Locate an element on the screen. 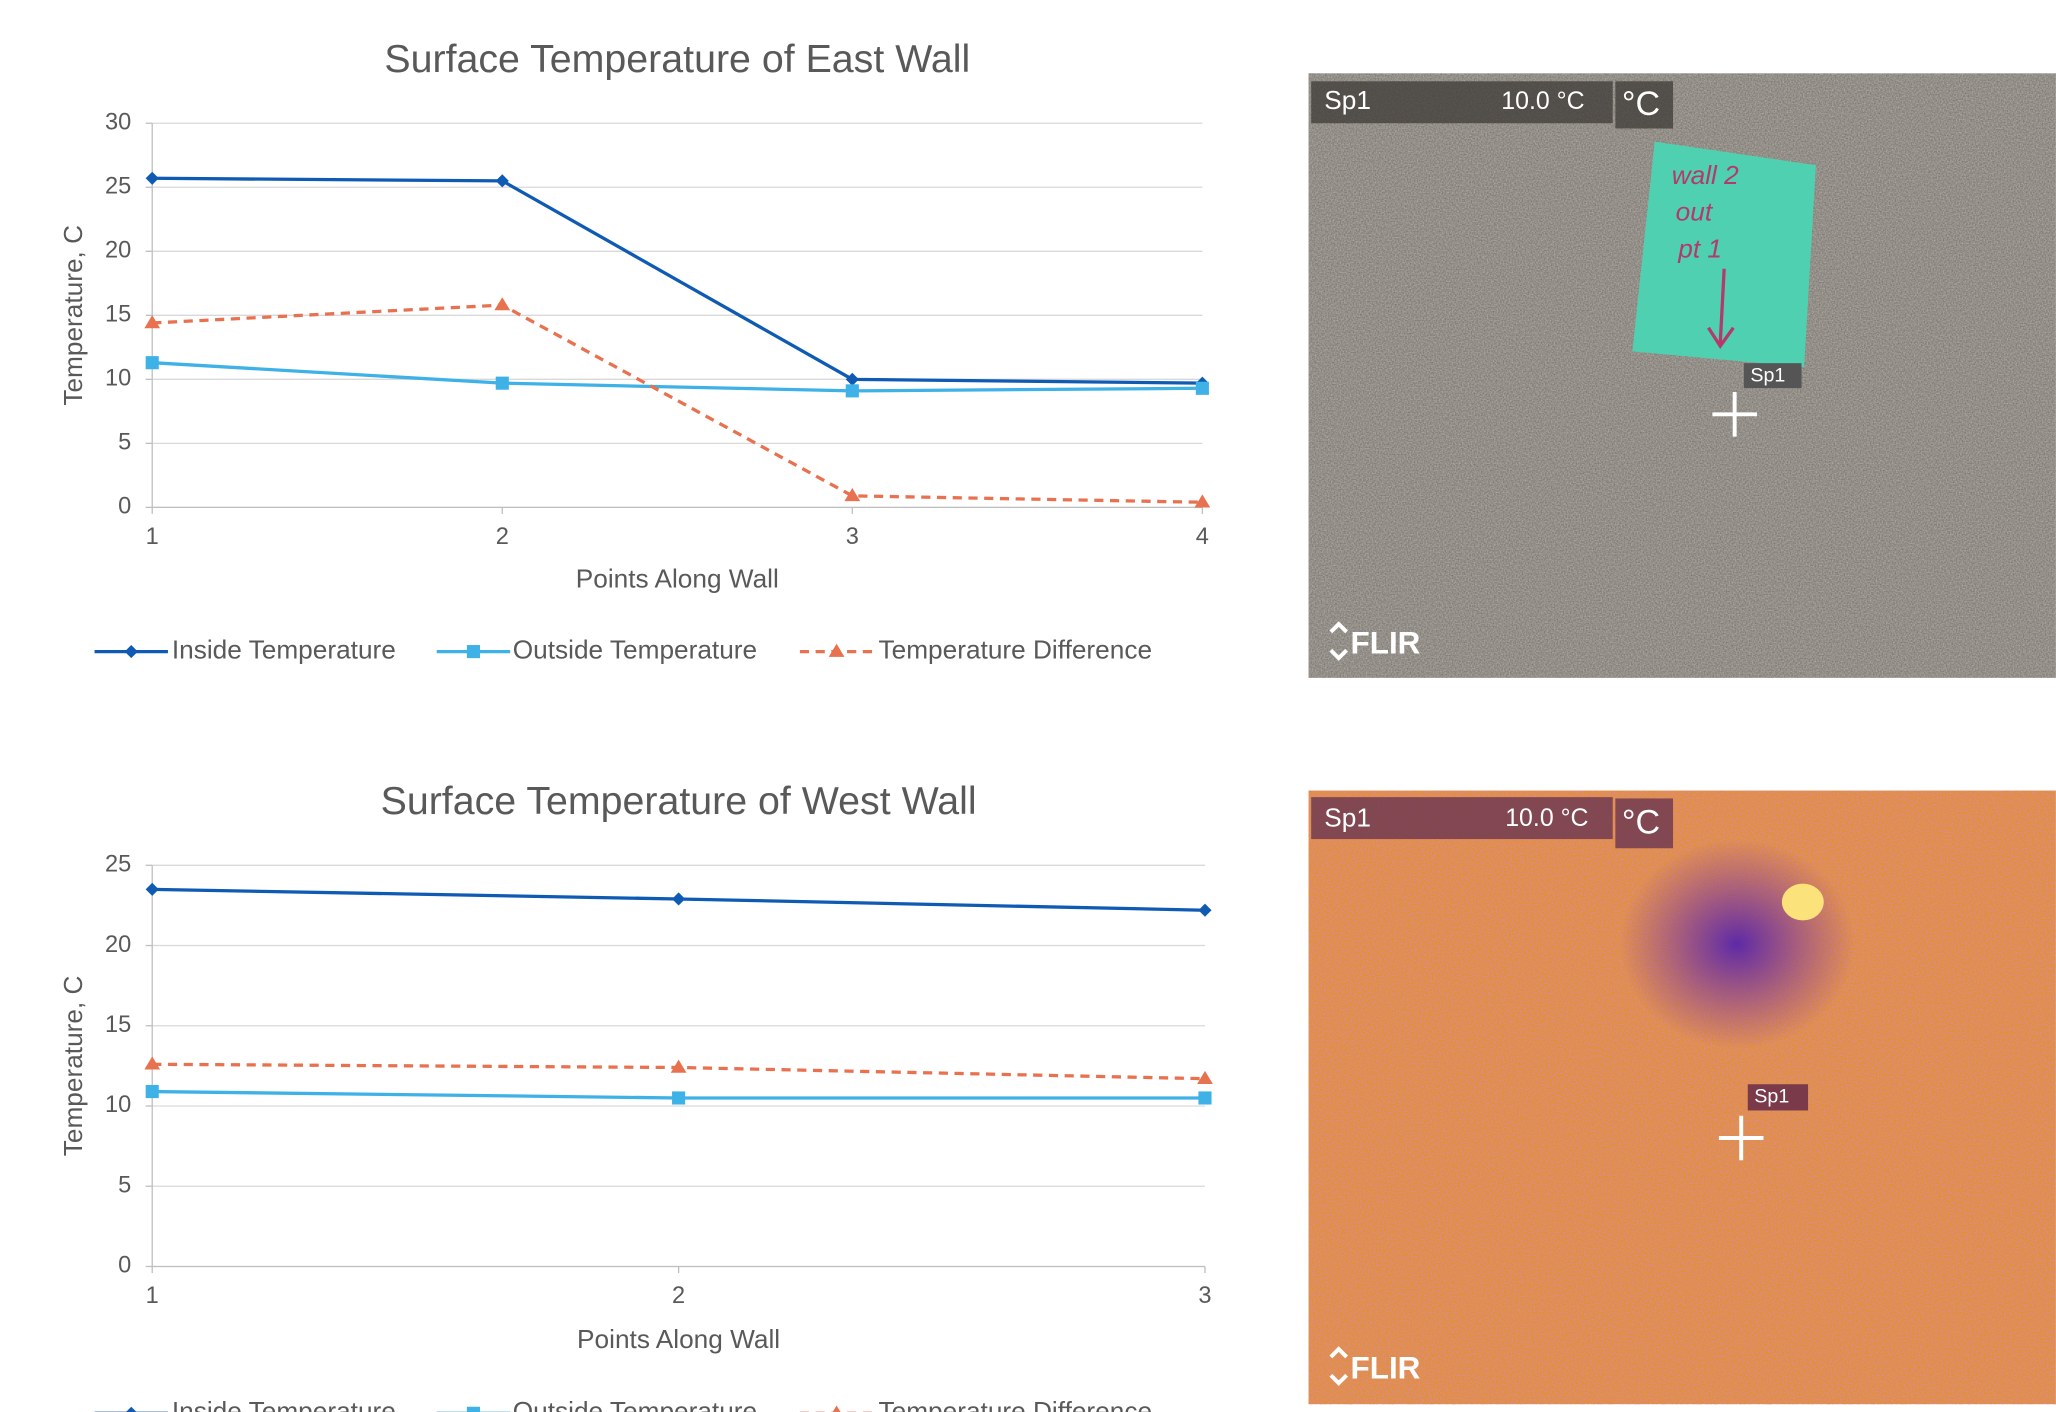  y-tick-label: 30 is located at coordinates (118, 121).